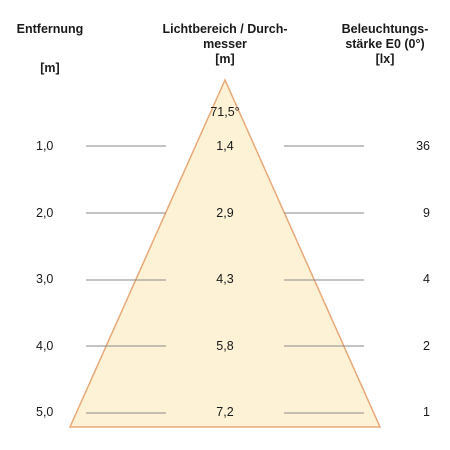 The image size is (450, 450). Describe the element at coordinates (426, 412) in the screenshot. I see `lux-value: 1` at that location.